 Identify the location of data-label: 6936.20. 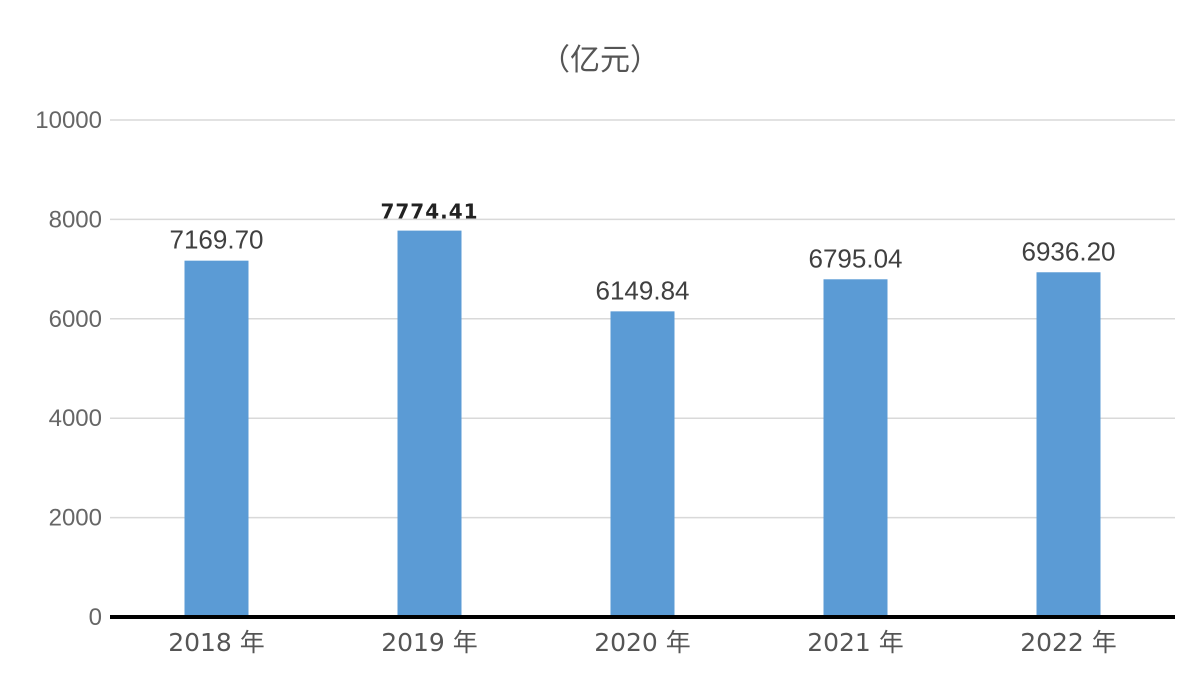
(1069, 251).